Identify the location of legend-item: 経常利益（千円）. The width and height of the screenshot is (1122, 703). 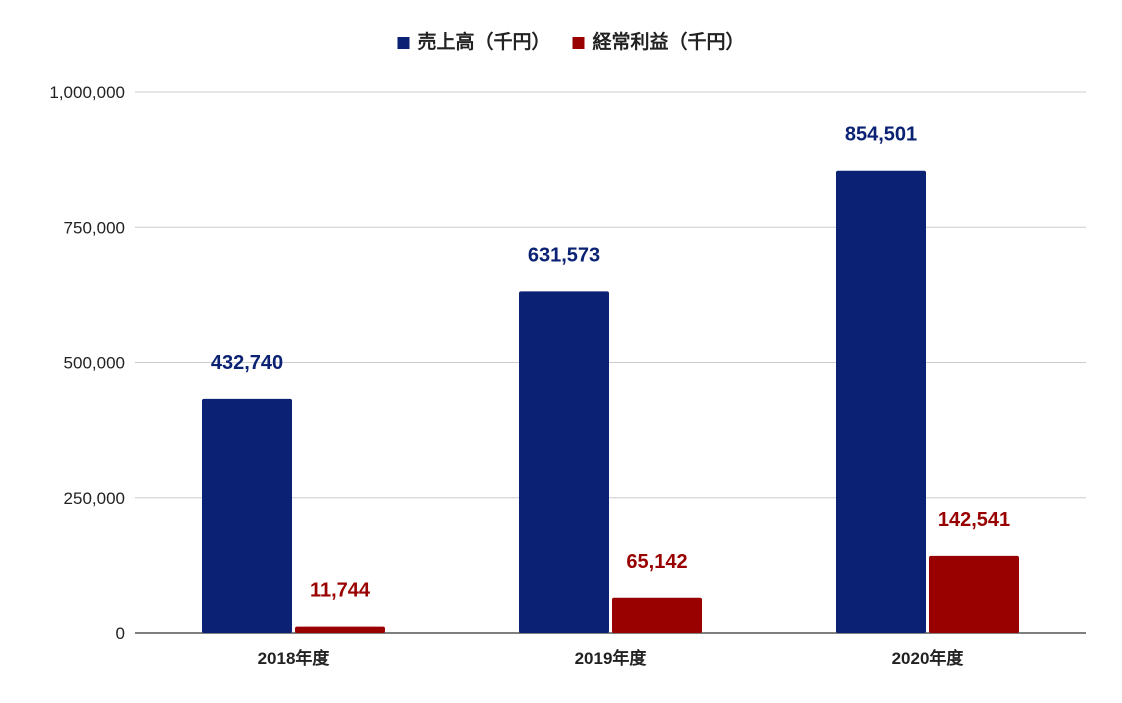
(658, 41).